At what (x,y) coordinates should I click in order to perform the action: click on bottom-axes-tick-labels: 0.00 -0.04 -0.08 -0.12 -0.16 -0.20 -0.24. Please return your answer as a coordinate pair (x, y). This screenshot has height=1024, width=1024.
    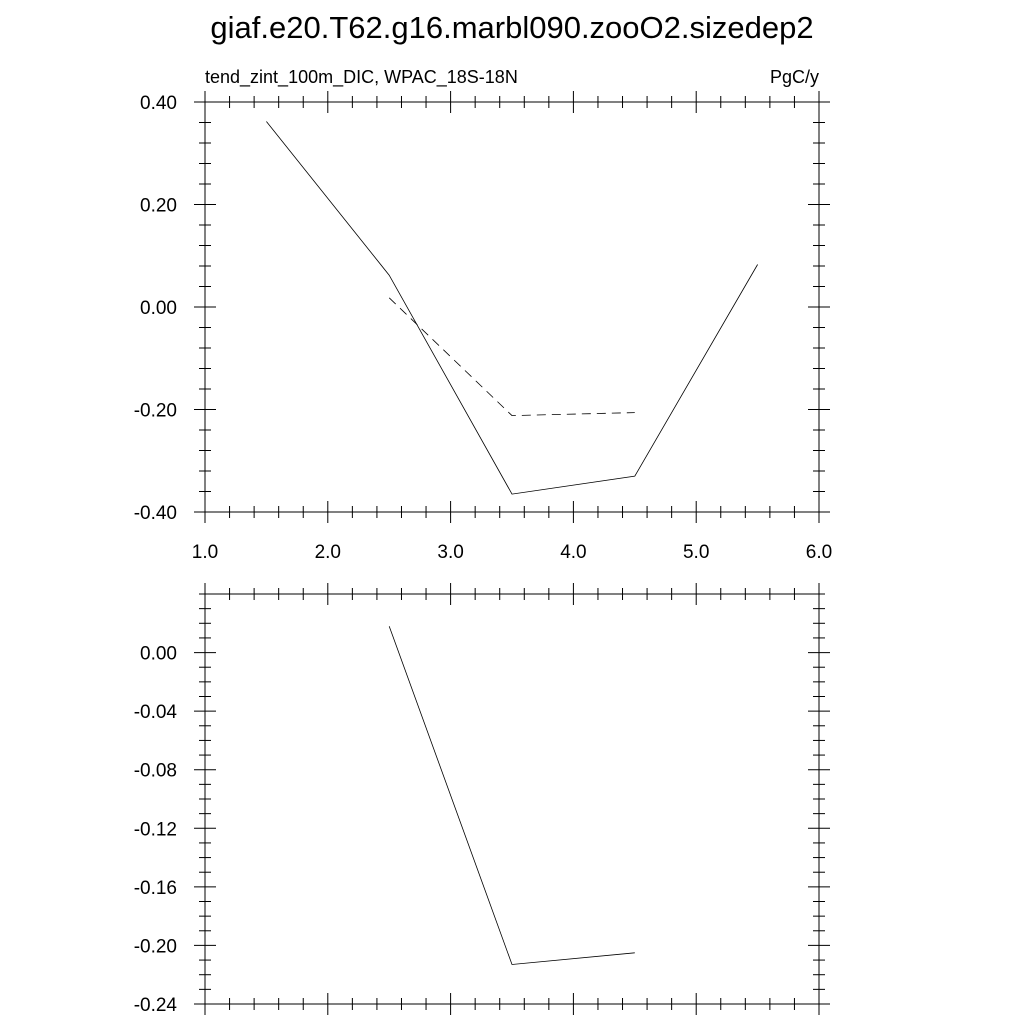
    Looking at the image, I should click on (156, 830).